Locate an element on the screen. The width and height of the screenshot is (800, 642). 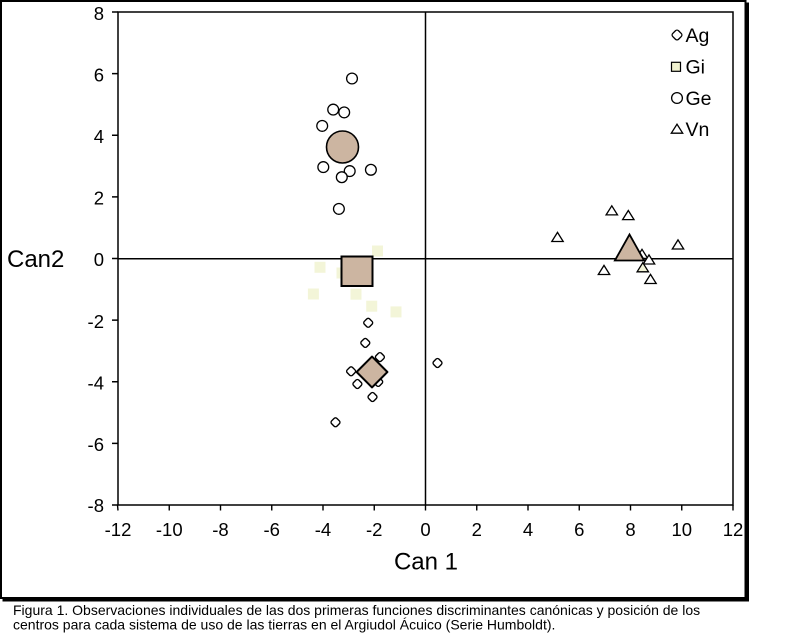
svg-text: Ge is located at coordinates (699, 99).